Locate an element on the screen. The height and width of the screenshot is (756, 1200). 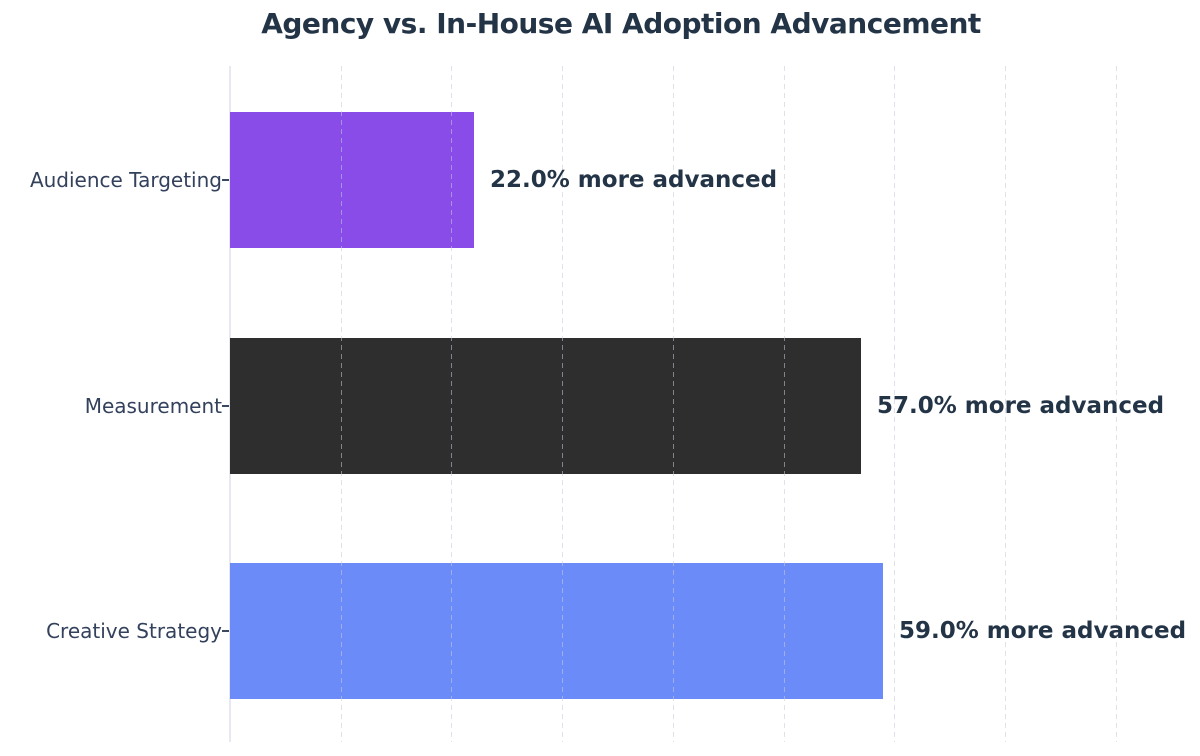
y-axis-label: Measurement is located at coordinates (153, 406).